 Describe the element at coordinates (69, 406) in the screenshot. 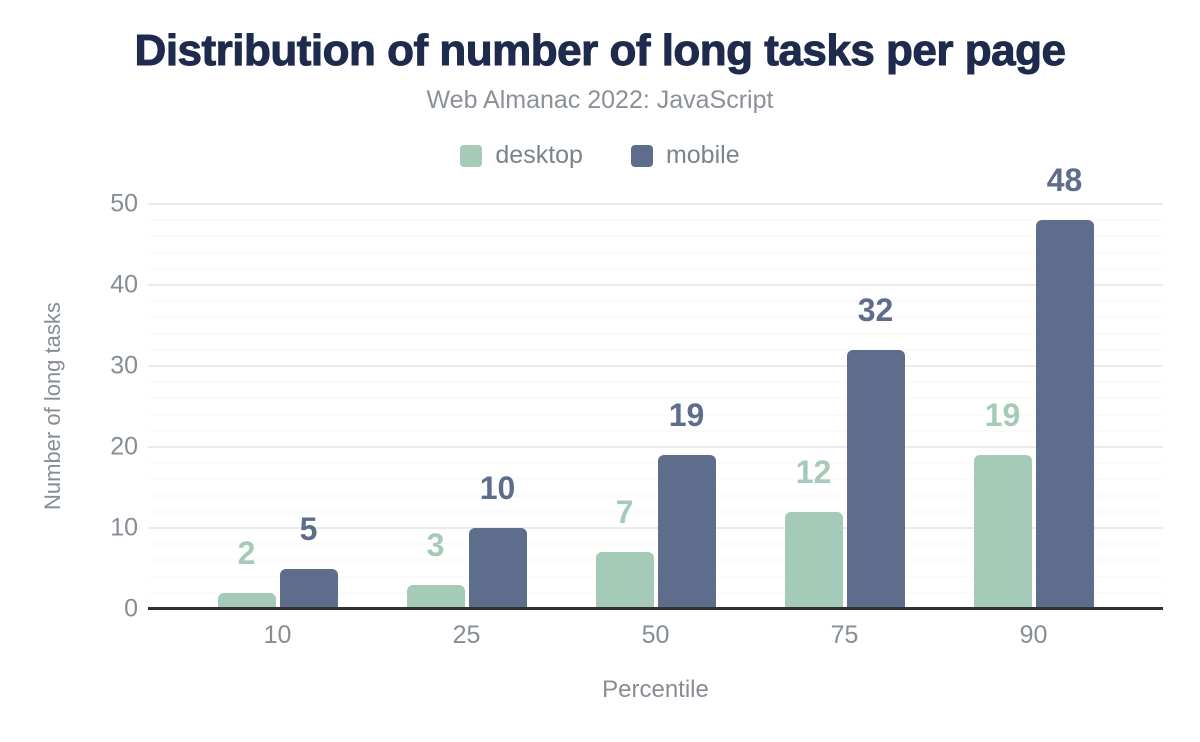

I see `y-axis-ticks: 0 10 20 30 40 50` at that location.